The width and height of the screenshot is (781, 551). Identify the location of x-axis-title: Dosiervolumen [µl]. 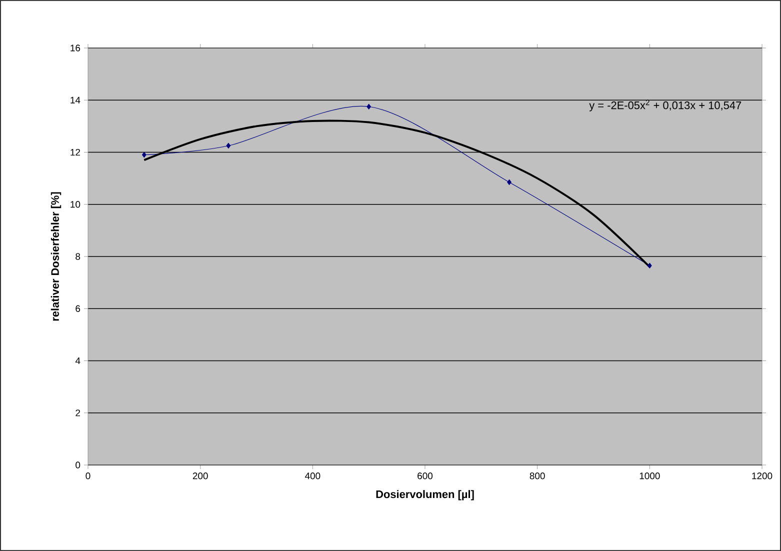
(425, 495).